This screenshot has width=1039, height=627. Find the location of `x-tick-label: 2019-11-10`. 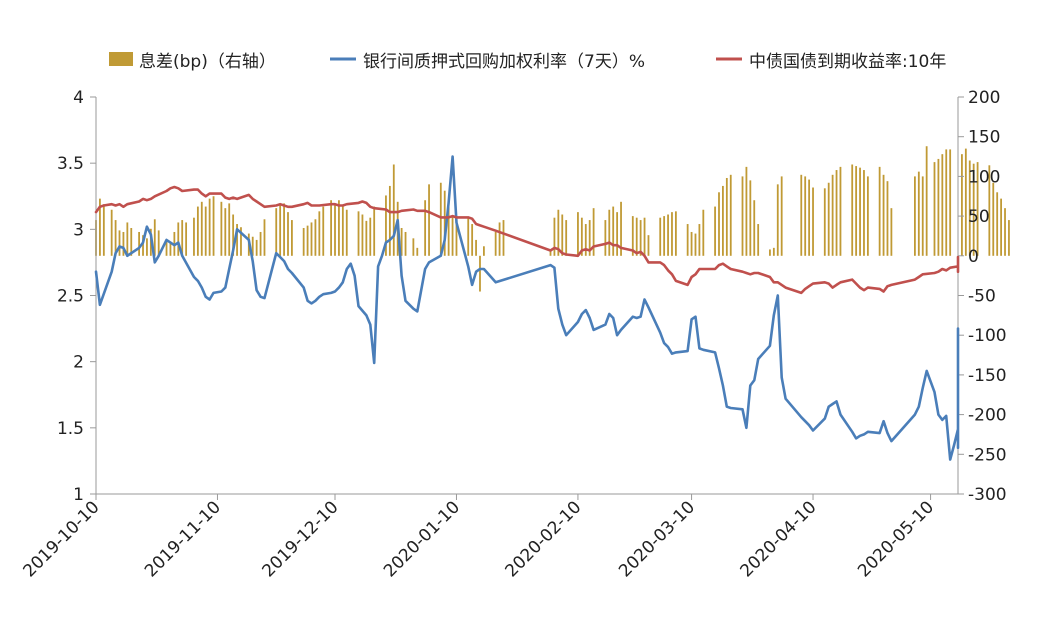

x-tick-label: 2019-11-10 is located at coordinates (183, 539).